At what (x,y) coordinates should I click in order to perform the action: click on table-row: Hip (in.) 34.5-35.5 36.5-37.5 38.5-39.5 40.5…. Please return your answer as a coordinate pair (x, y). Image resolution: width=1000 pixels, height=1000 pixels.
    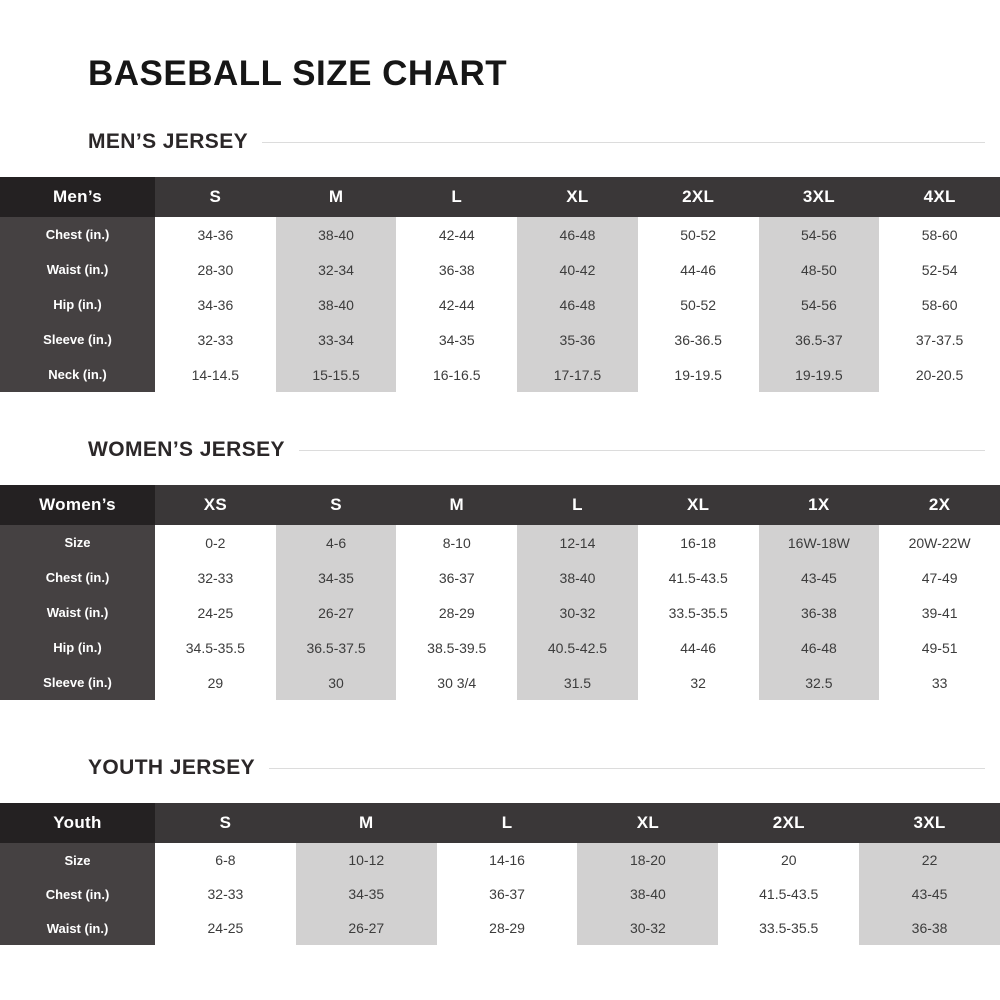
    Looking at the image, I should click on (500, 647).